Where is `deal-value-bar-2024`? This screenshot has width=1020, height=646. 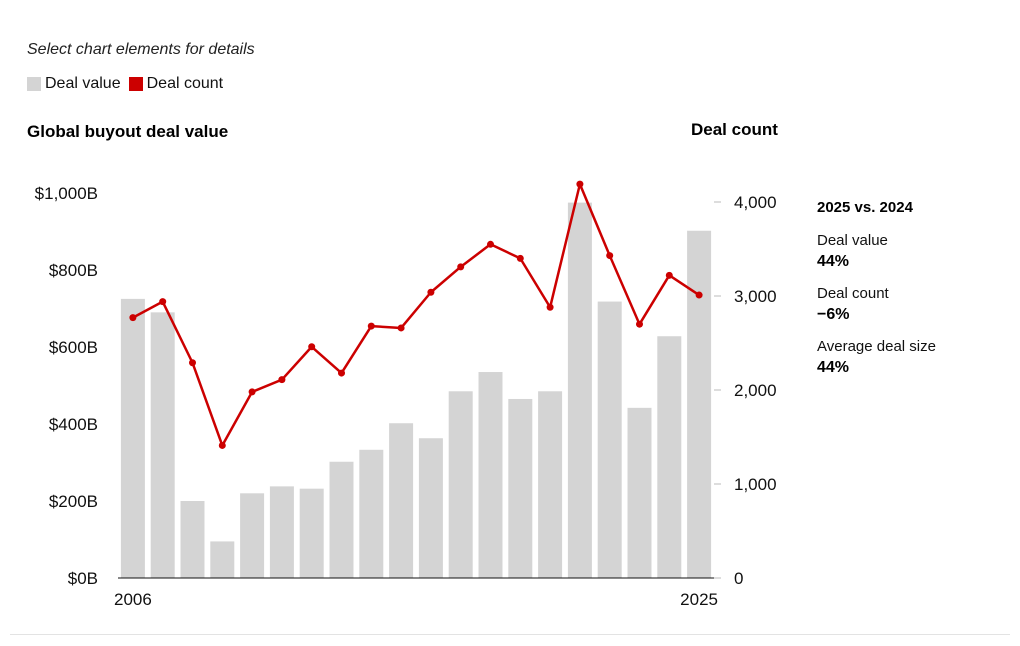
deal-value-bar-2024 is located at coordinates (669, 457).